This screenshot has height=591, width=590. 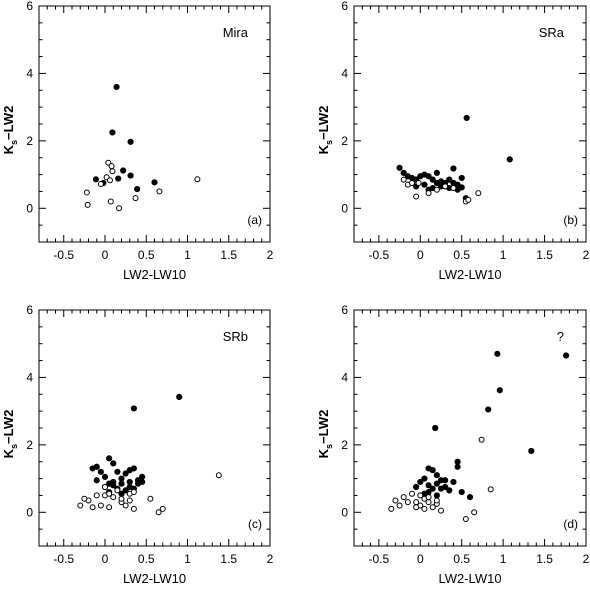 What do you see at coordinates (105, 559) in the screenshot?
I see `x-tick-label: 0` at bounding box center [105, 559].